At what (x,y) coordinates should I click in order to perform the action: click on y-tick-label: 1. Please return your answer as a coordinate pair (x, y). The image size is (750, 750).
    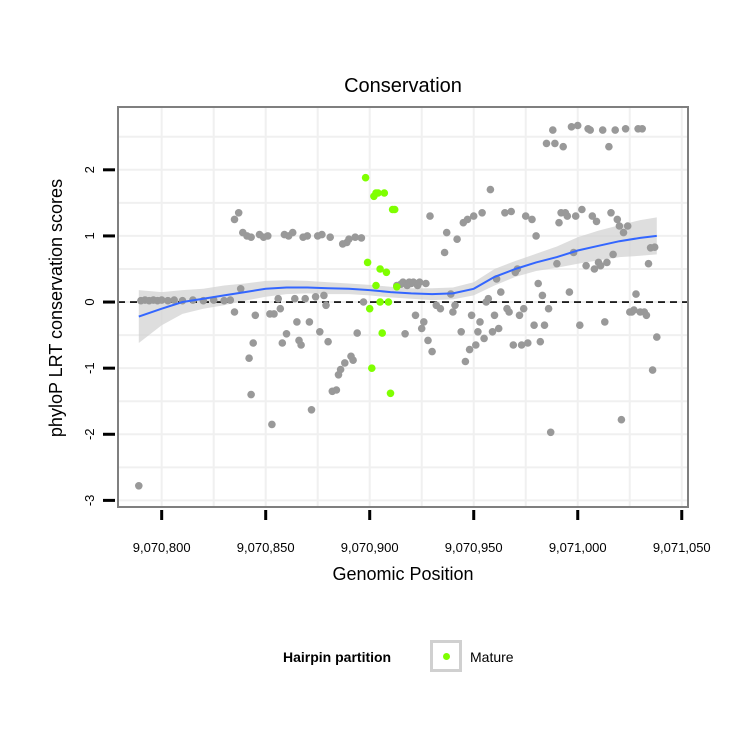
    Looking at the image, I should click on (89, 235).